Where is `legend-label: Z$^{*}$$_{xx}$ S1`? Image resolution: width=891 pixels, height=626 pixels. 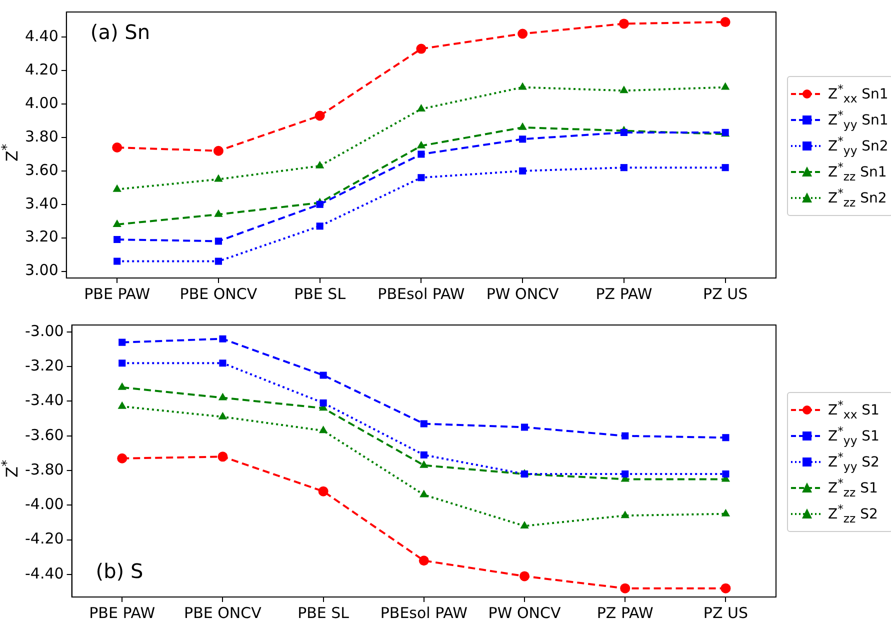 legend-label: Z$^{*}$$_{xx}$ S1 is located at coordinates (854, 410).